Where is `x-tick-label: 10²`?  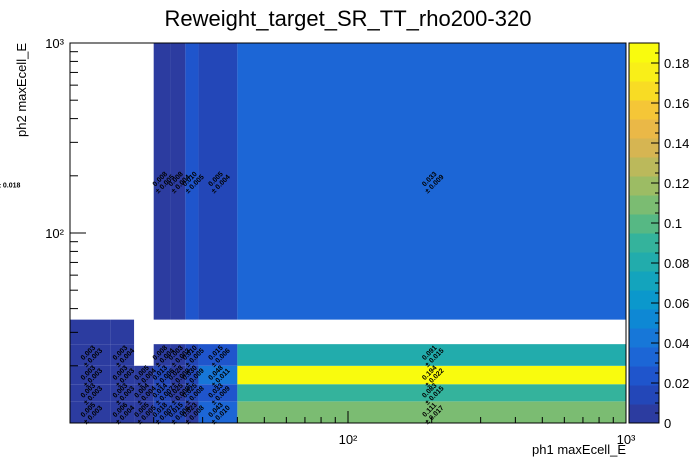 x-tick-label: 10² is located at coordinates (348, 439).